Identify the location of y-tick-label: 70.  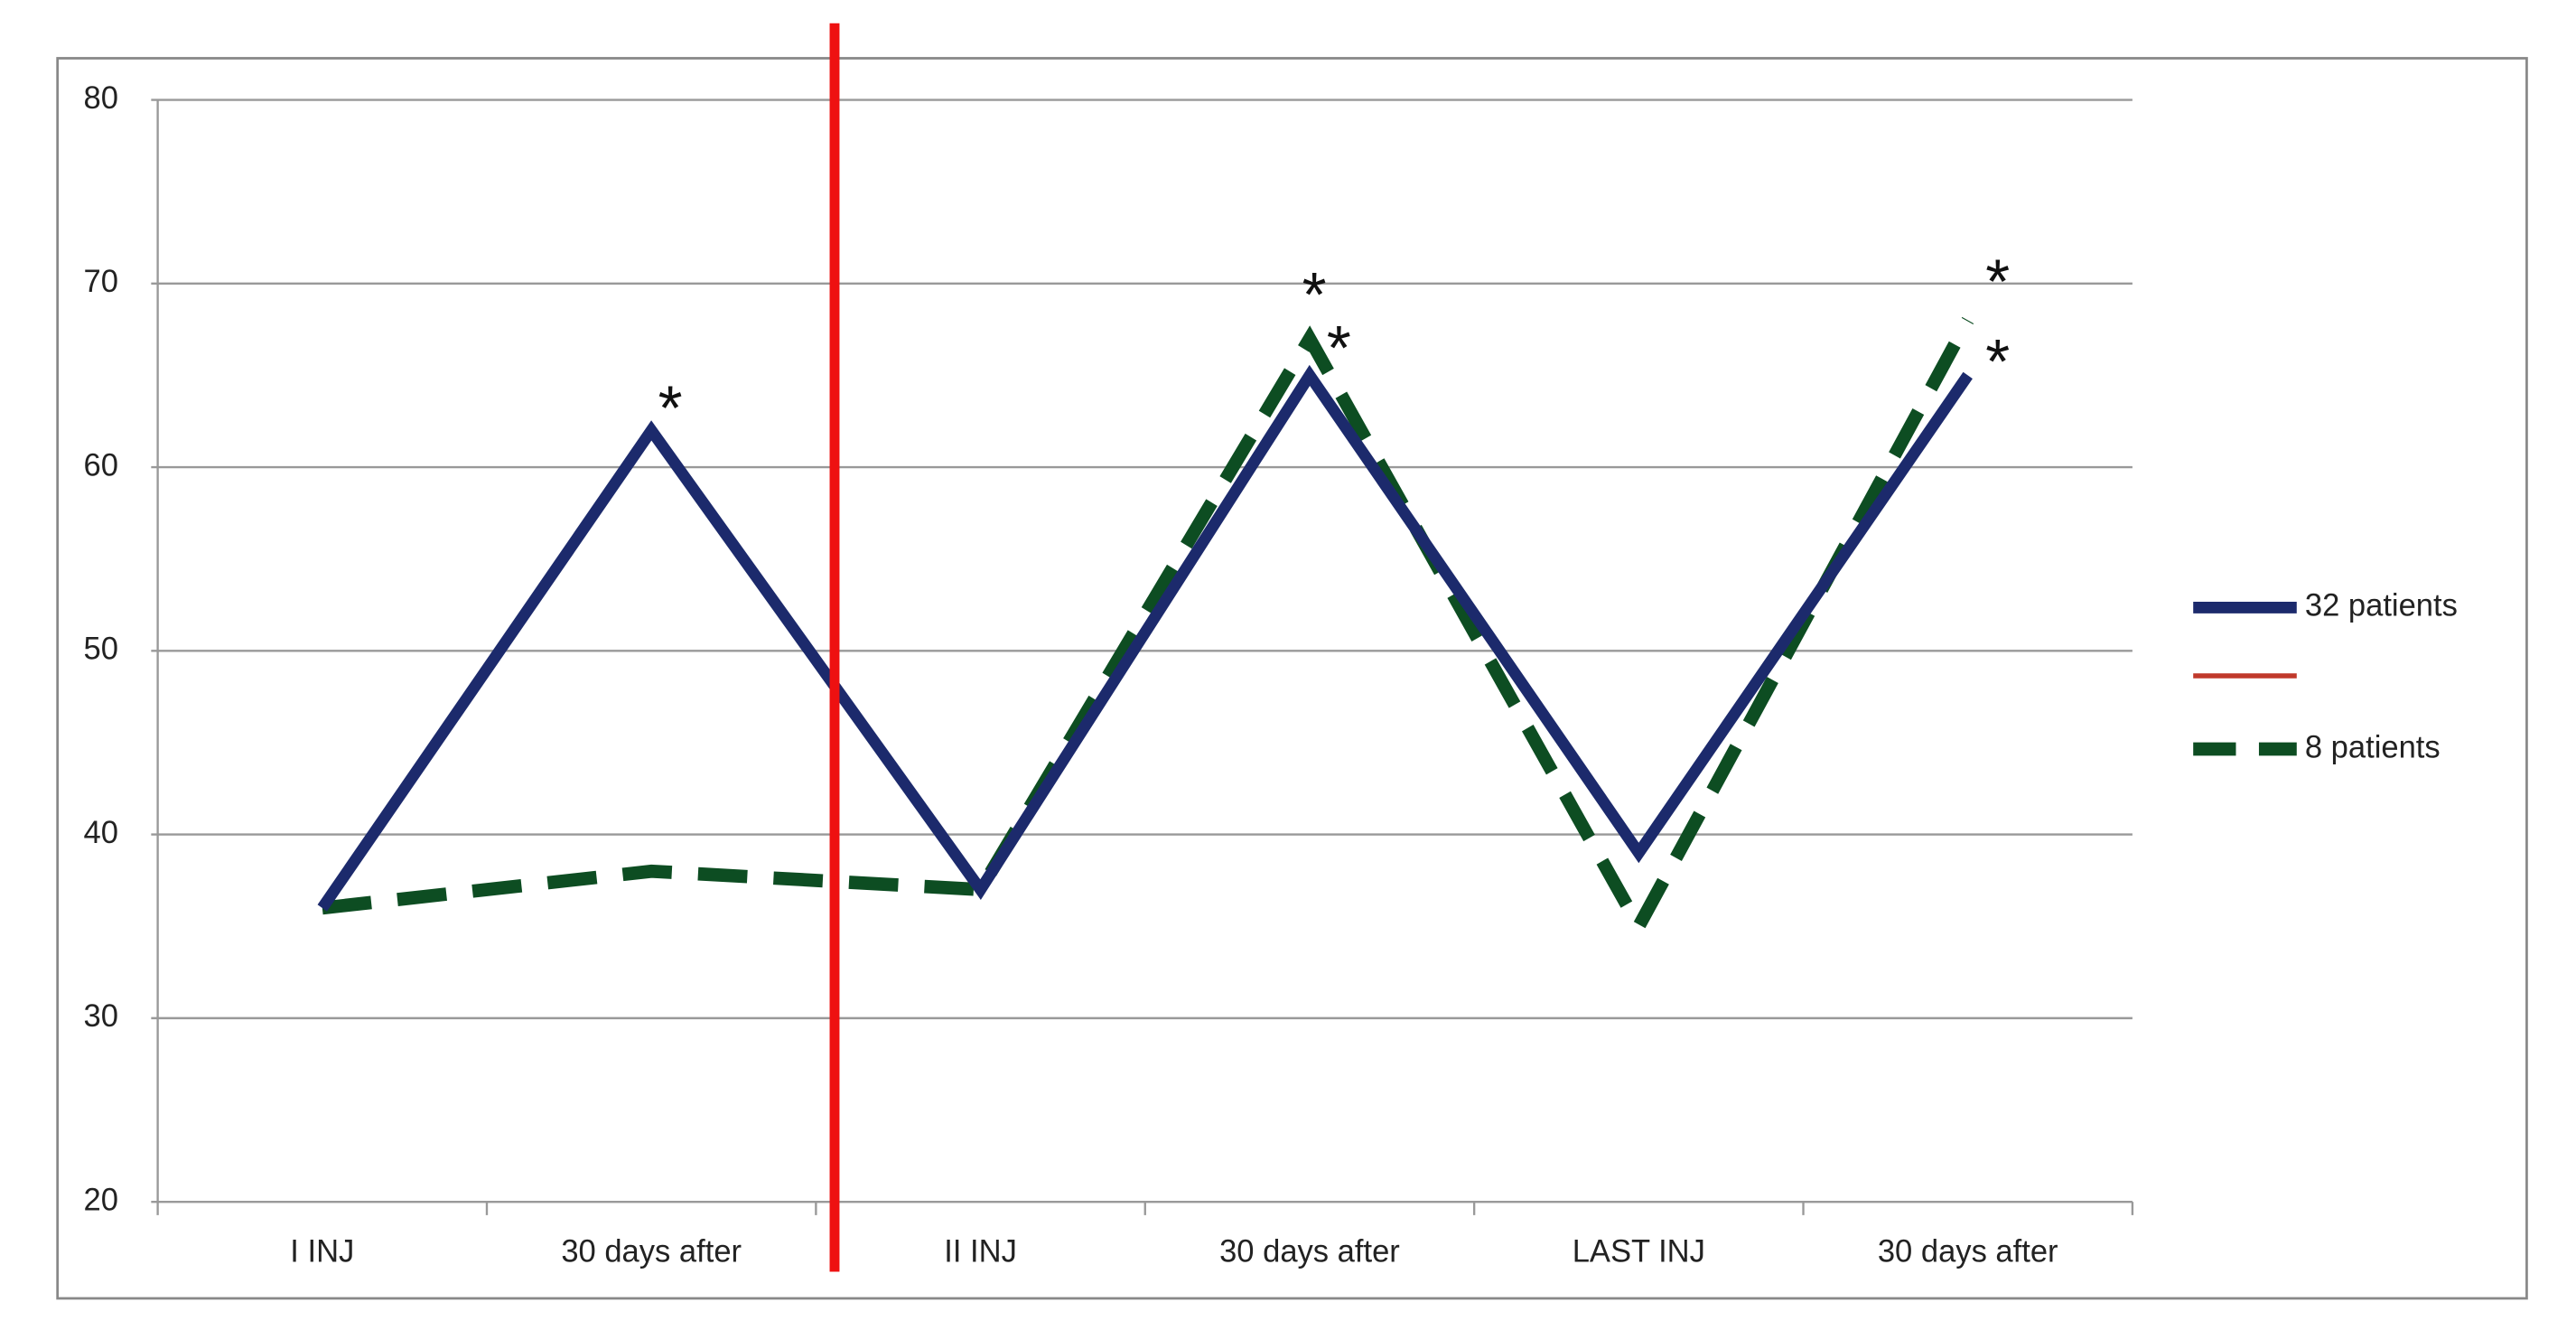
(101, 282).